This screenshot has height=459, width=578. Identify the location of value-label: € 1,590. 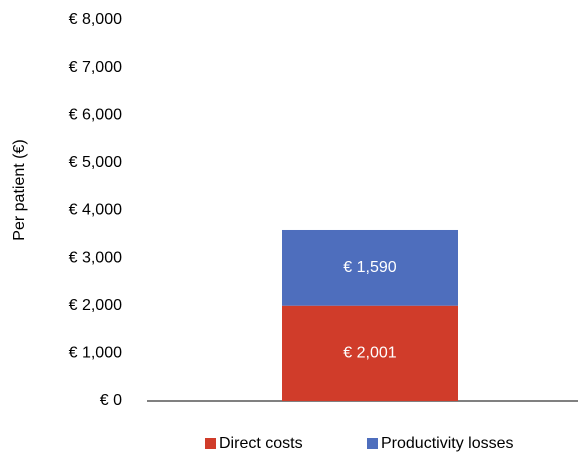
(369, 267).